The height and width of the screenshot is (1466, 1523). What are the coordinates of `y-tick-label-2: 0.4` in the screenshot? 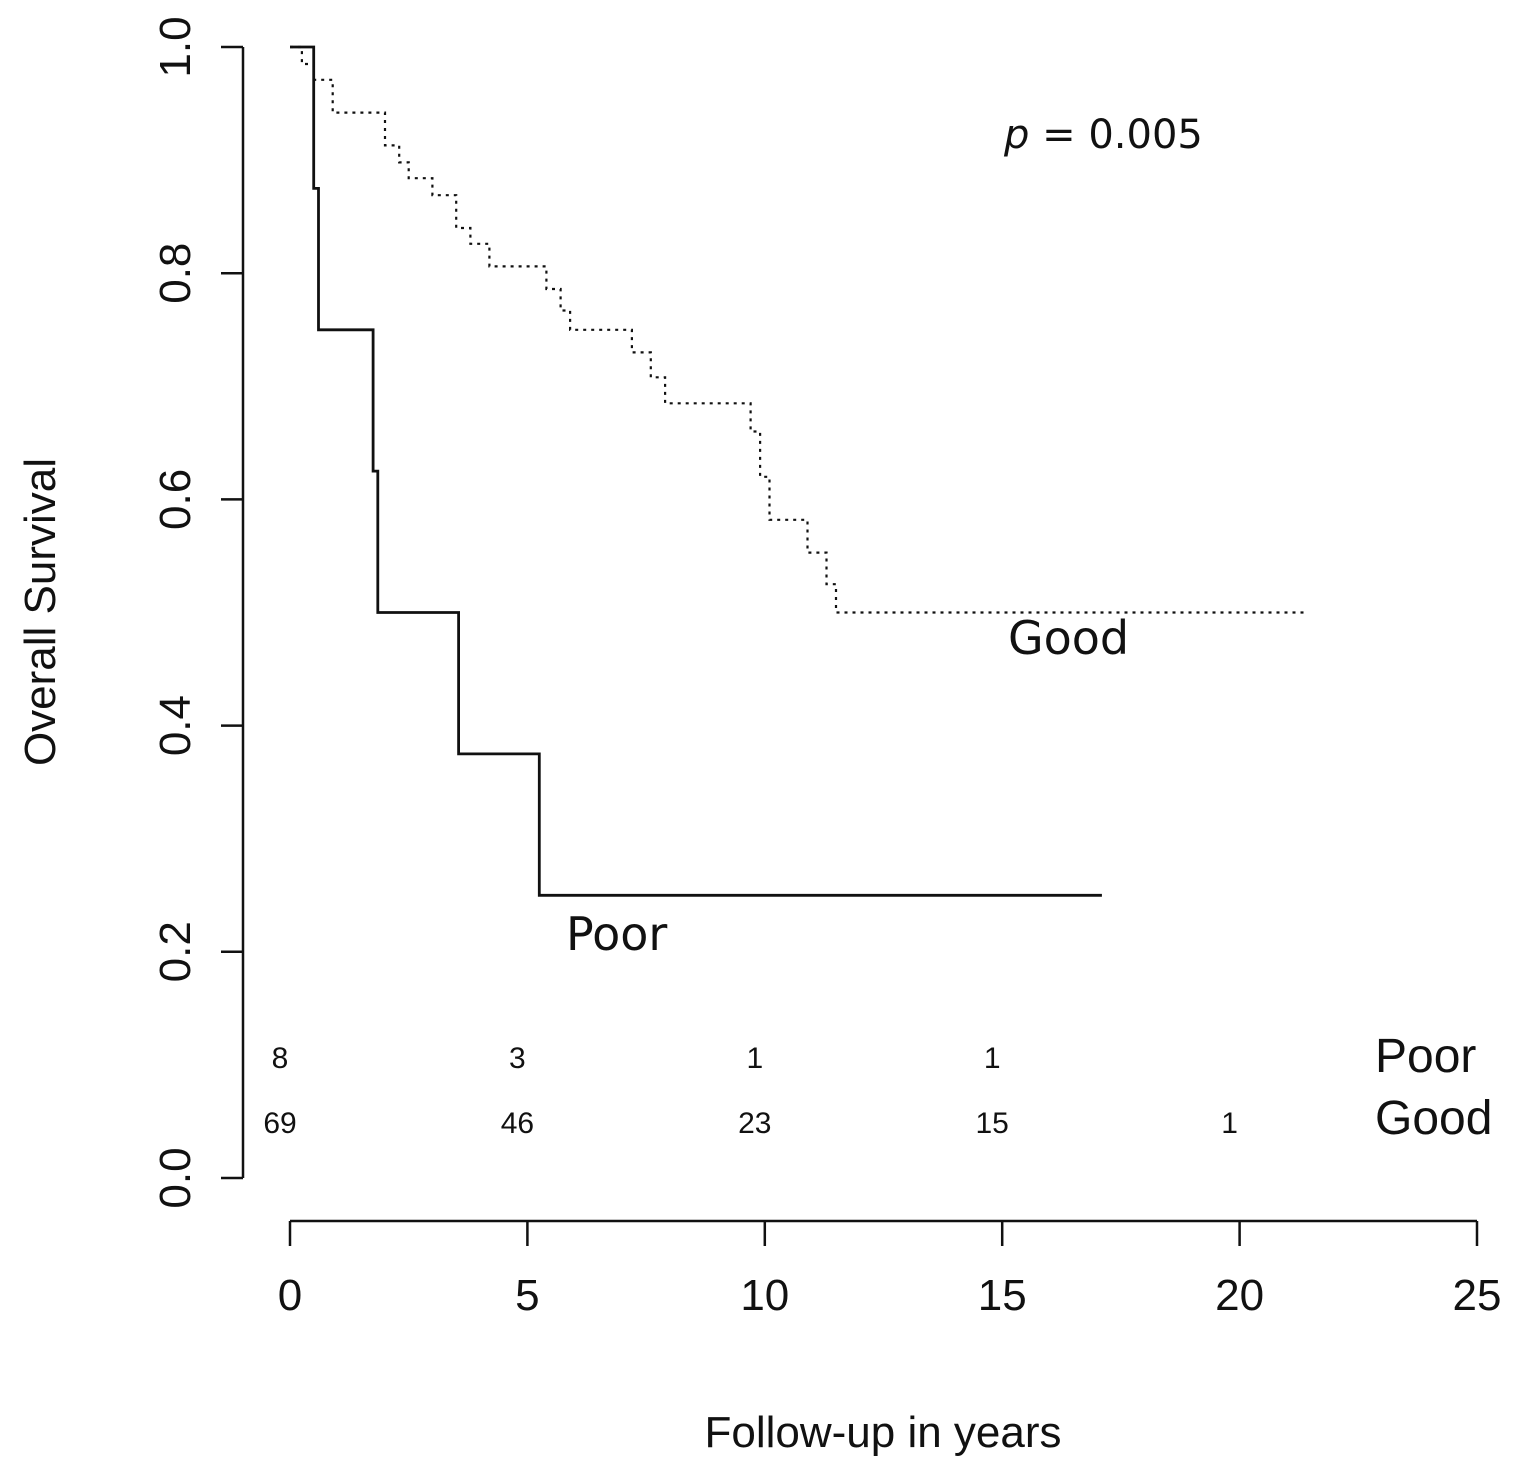 It's located at (175, 725).